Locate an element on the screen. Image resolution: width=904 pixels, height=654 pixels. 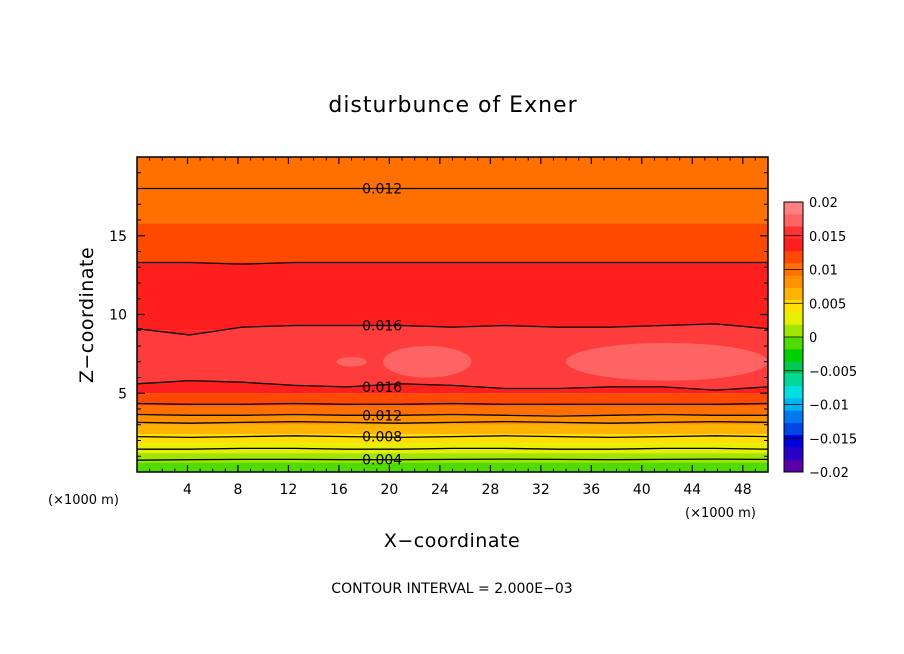
x-tick-label-9: 40 is located at coordinates (642, 490).